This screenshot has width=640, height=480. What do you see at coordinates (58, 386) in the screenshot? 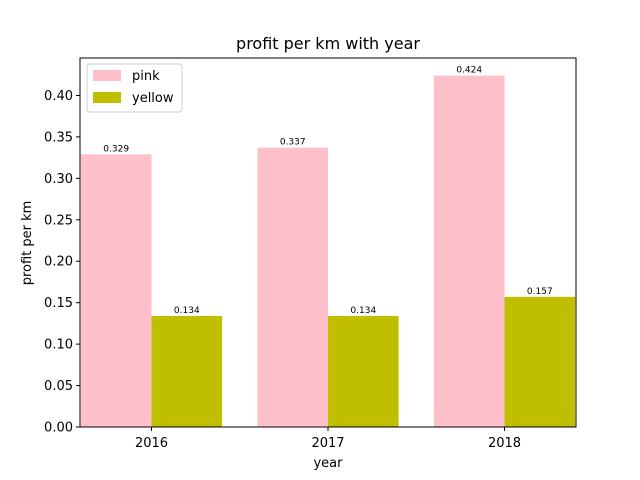
I see `y-tick-label-0.05: 0.05` at bounding box center [58, 386].